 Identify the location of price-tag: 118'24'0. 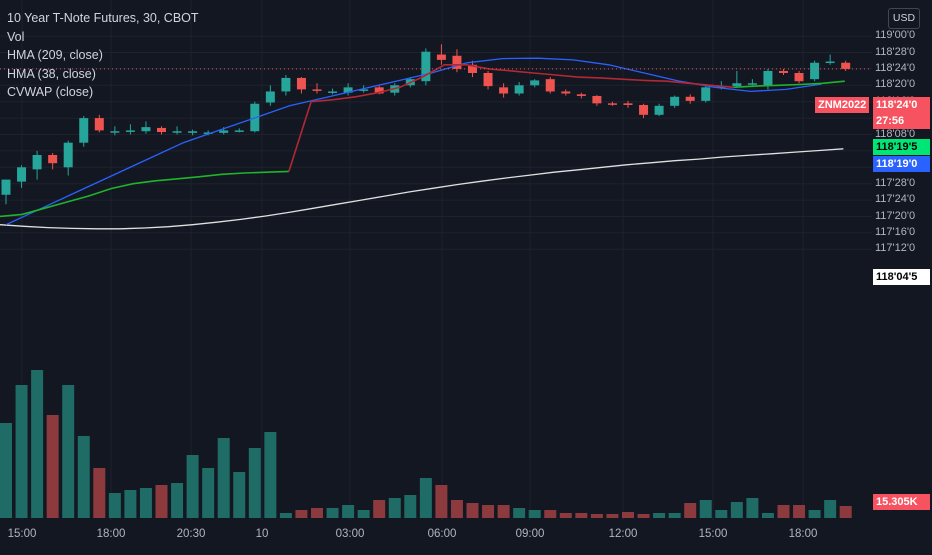
(901, 105).